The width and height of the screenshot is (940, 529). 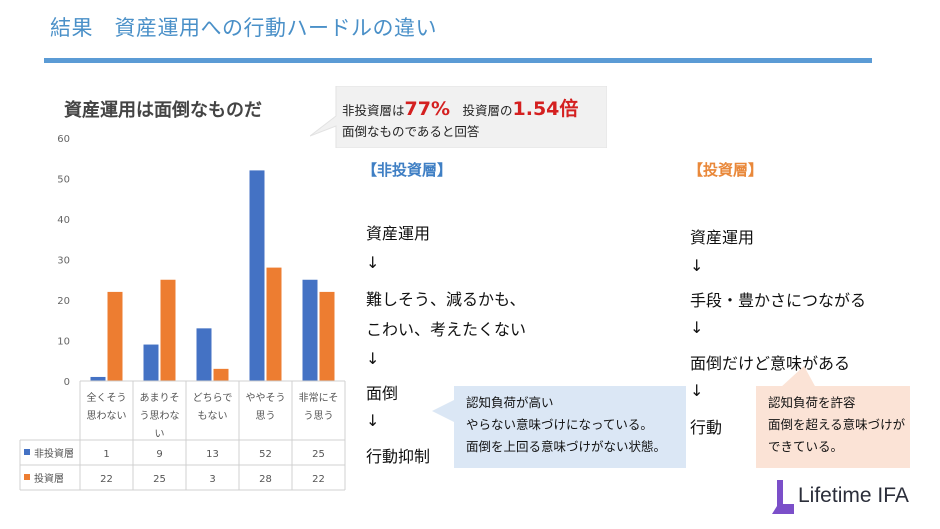 I want to click on category-label: う思わな, so click(x=160, y=416).